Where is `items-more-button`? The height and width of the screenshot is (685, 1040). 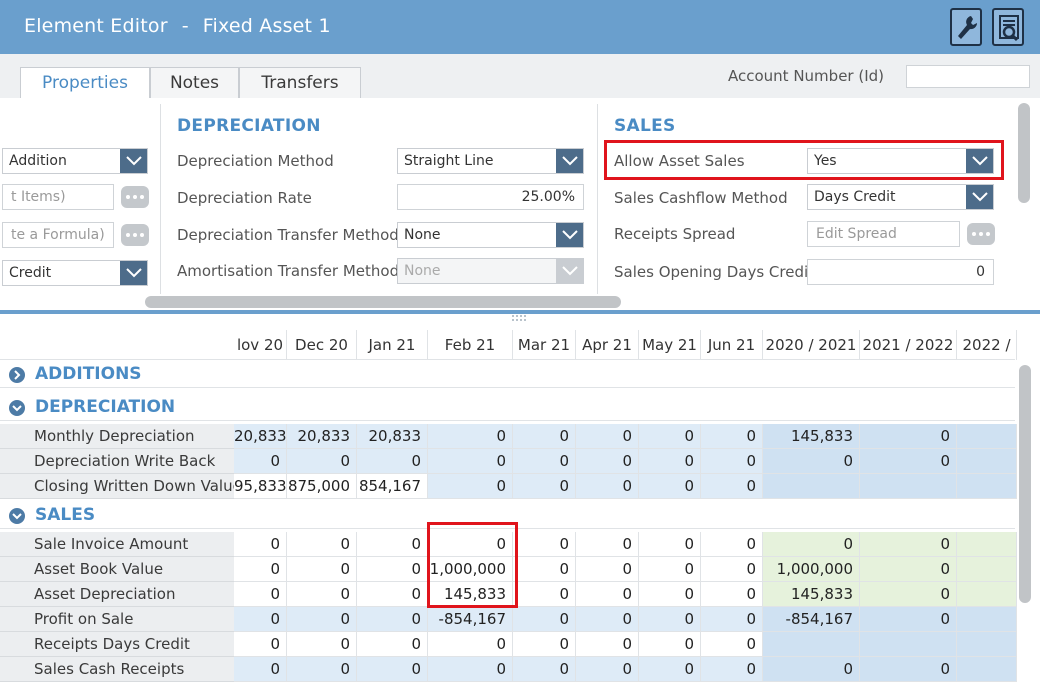 items-more-button is located at coordinates (135, 197).